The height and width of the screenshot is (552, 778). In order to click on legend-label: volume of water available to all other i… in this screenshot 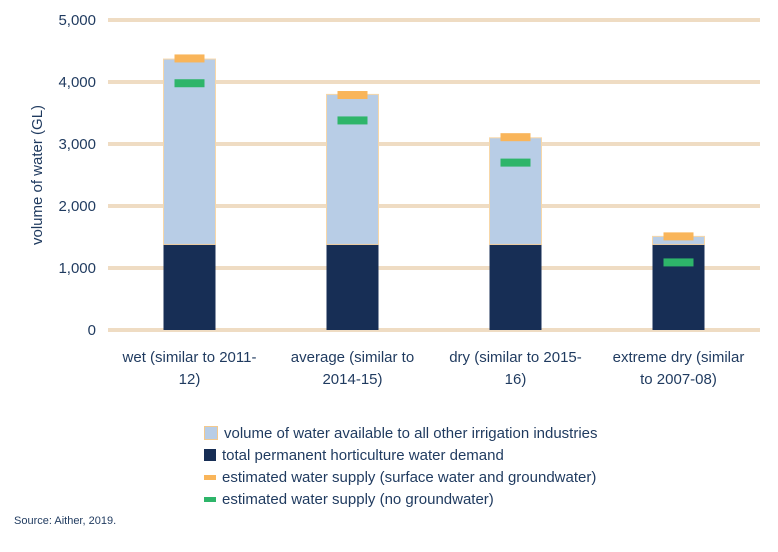, I will do `click(411, 433)`.